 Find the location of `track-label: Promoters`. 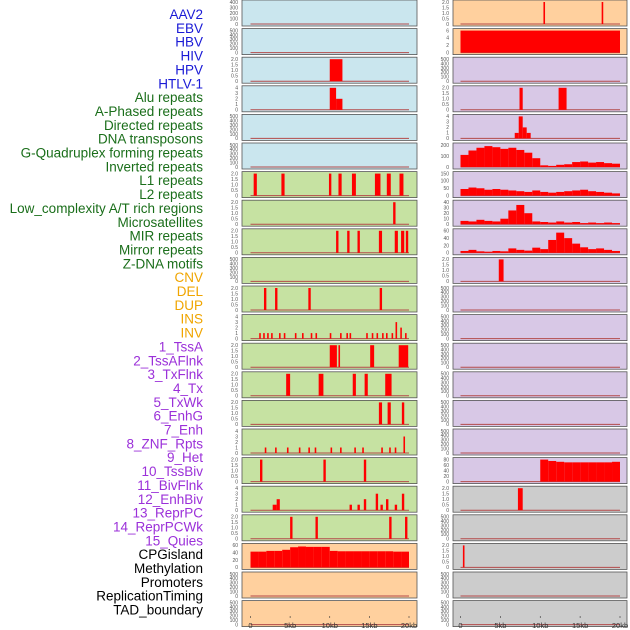

track-label: Promoters is located at coordinates (172, 582).